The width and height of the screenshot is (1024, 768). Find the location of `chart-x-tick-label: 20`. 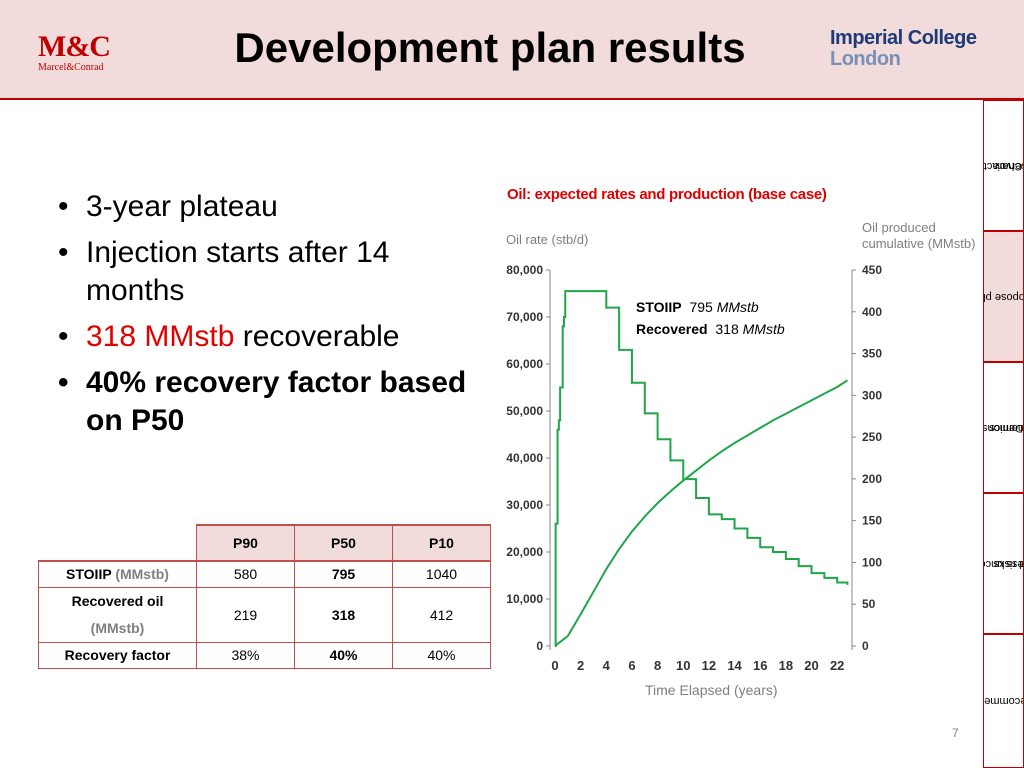

chart-x-tick-label: 20 is located at coordinates (811, 665).